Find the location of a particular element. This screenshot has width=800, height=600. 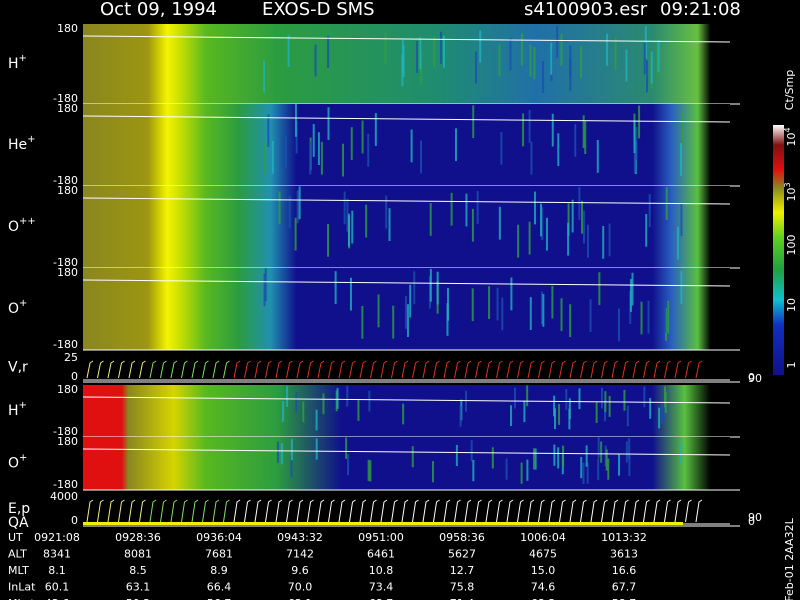

cell: 9.6 is located at coordinates (300, 570).